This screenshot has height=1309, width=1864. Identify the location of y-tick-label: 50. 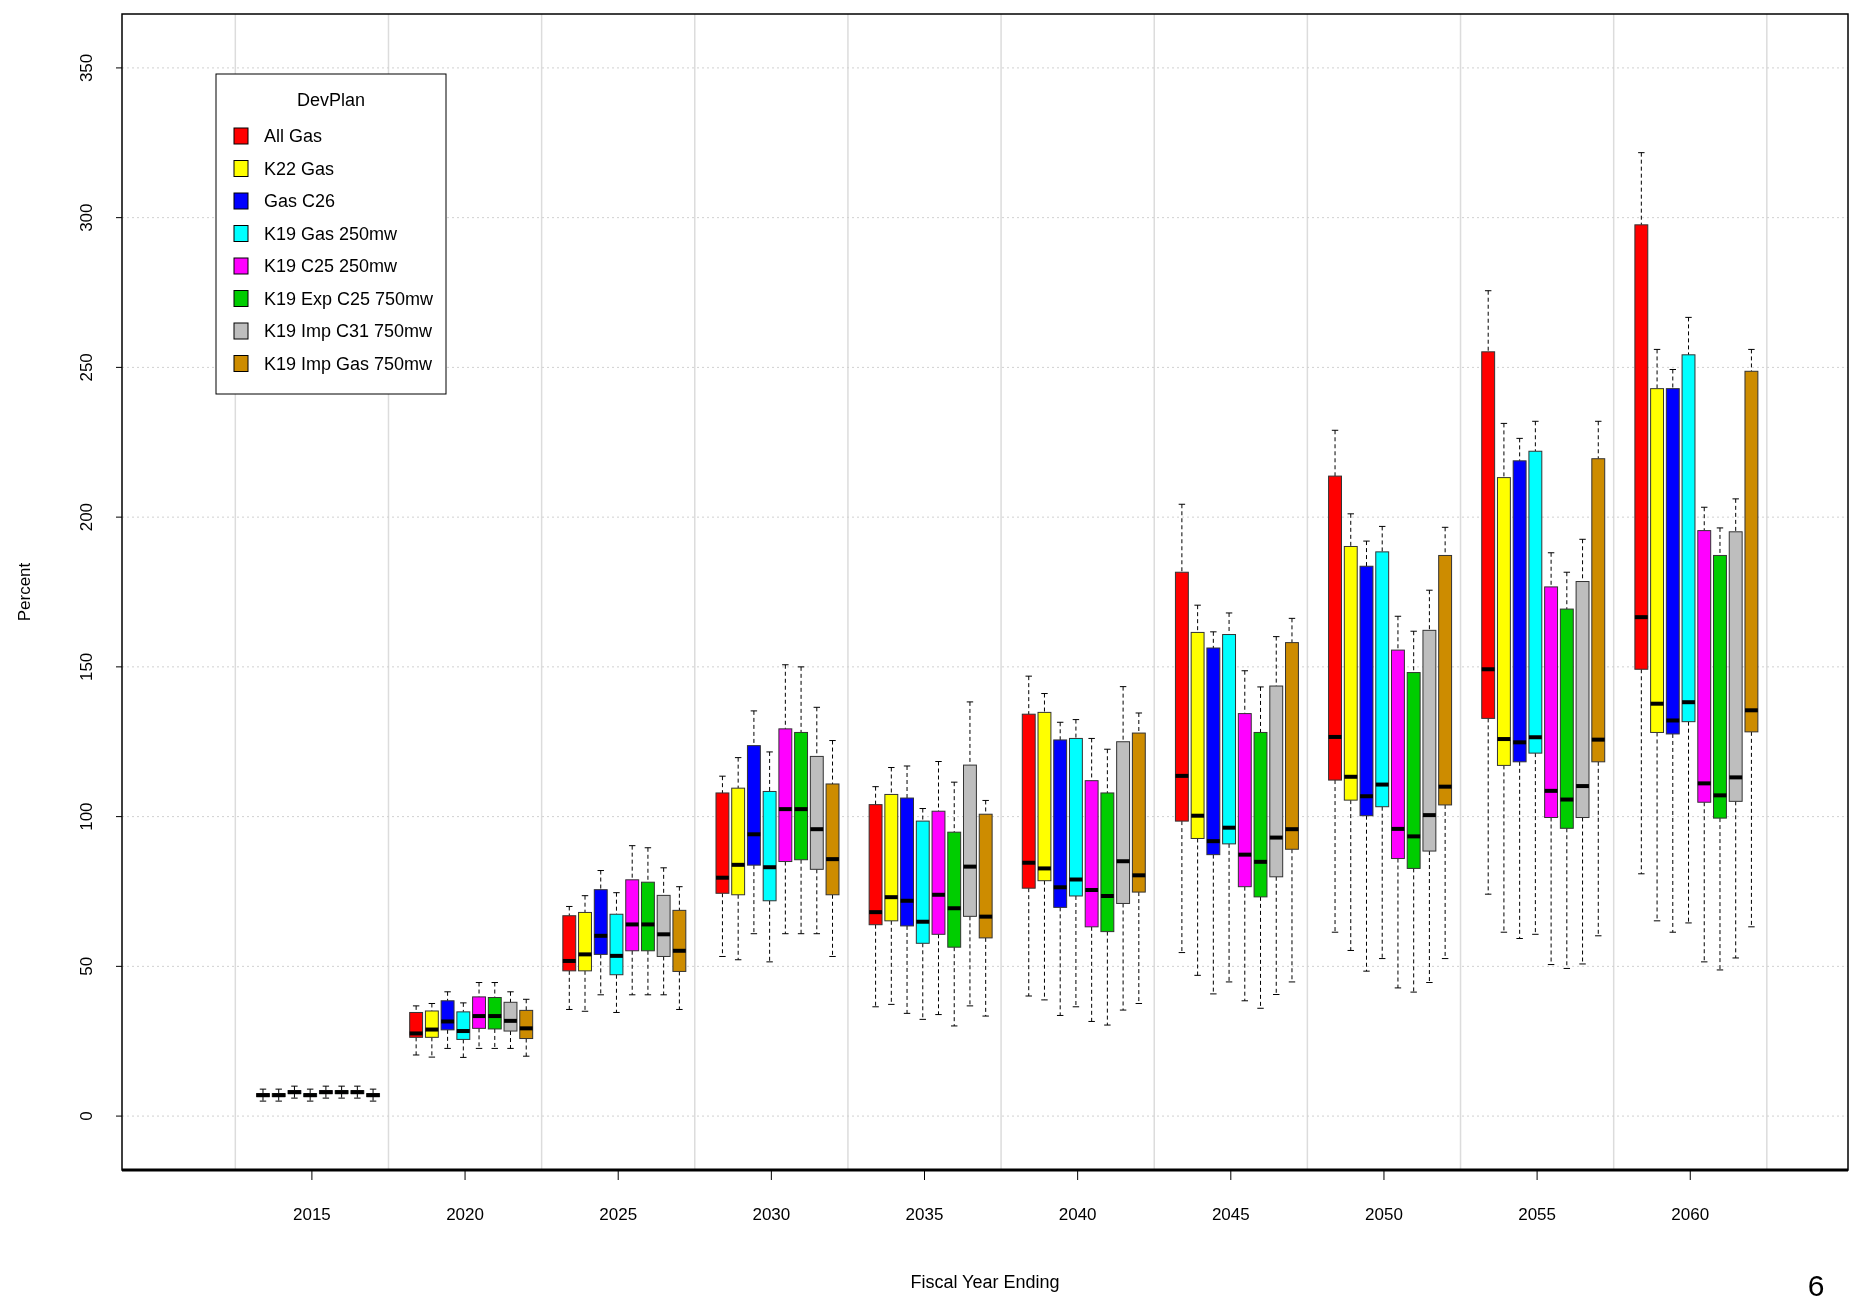
(86, 966).